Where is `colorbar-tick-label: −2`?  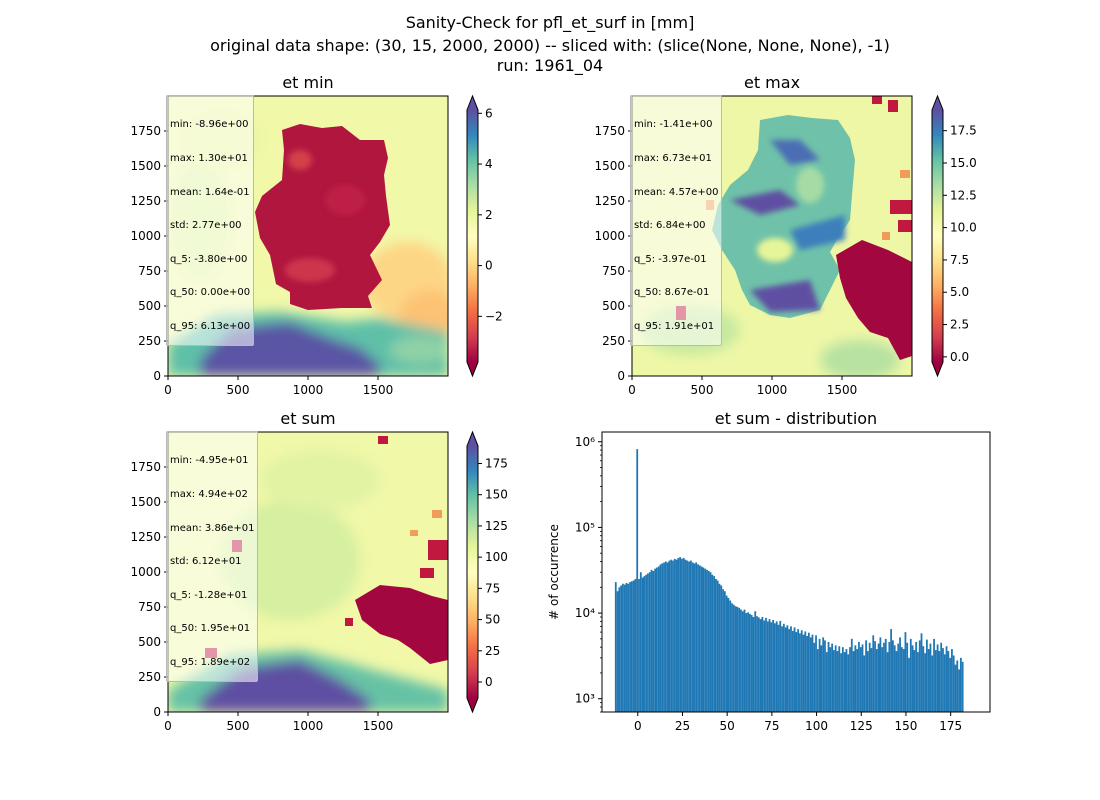 colorbar-tick-label: −2 is located at coordinates (494, 316).